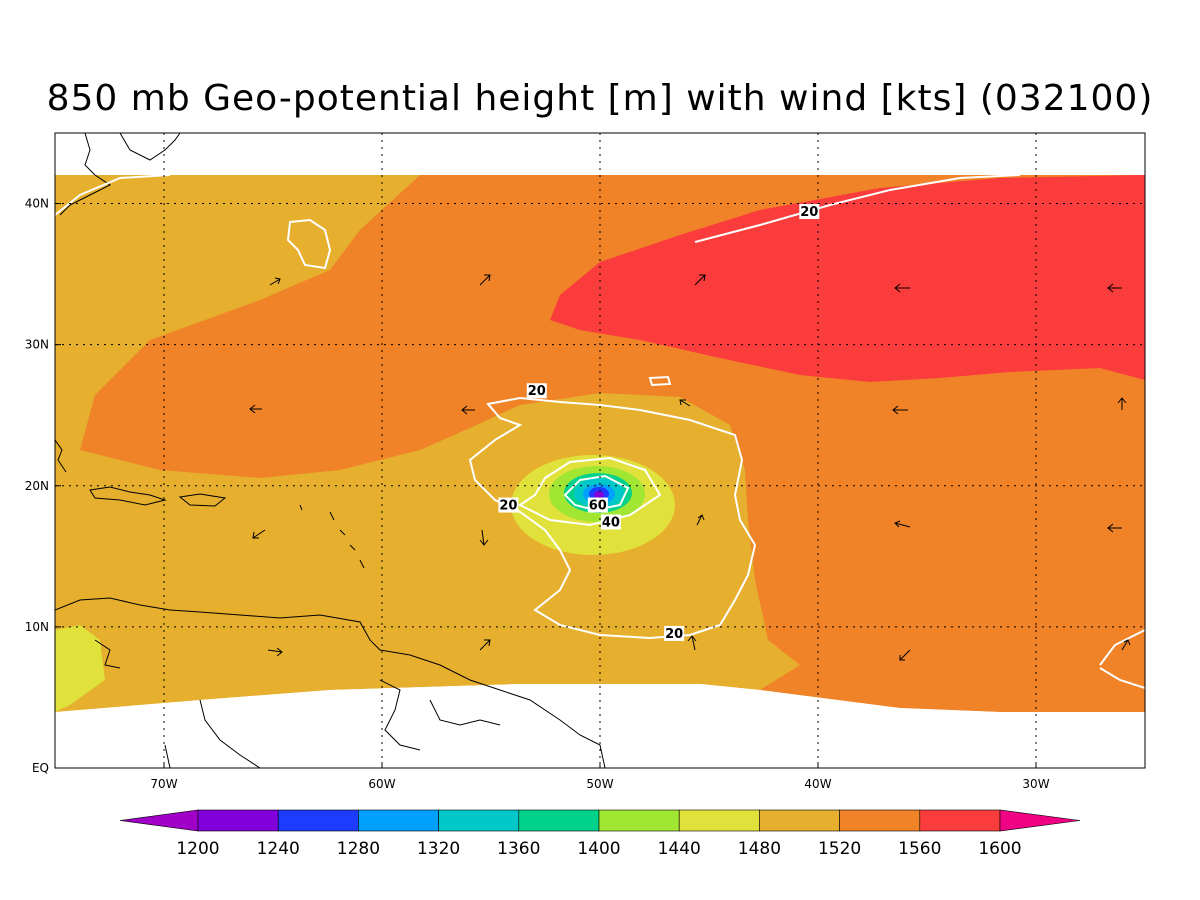 The height and width of the screenshot is (900, 1200). Describe the element at coordinates (37, 204) in the screenshot. I see `lat-tick-label: 40N` at that location.